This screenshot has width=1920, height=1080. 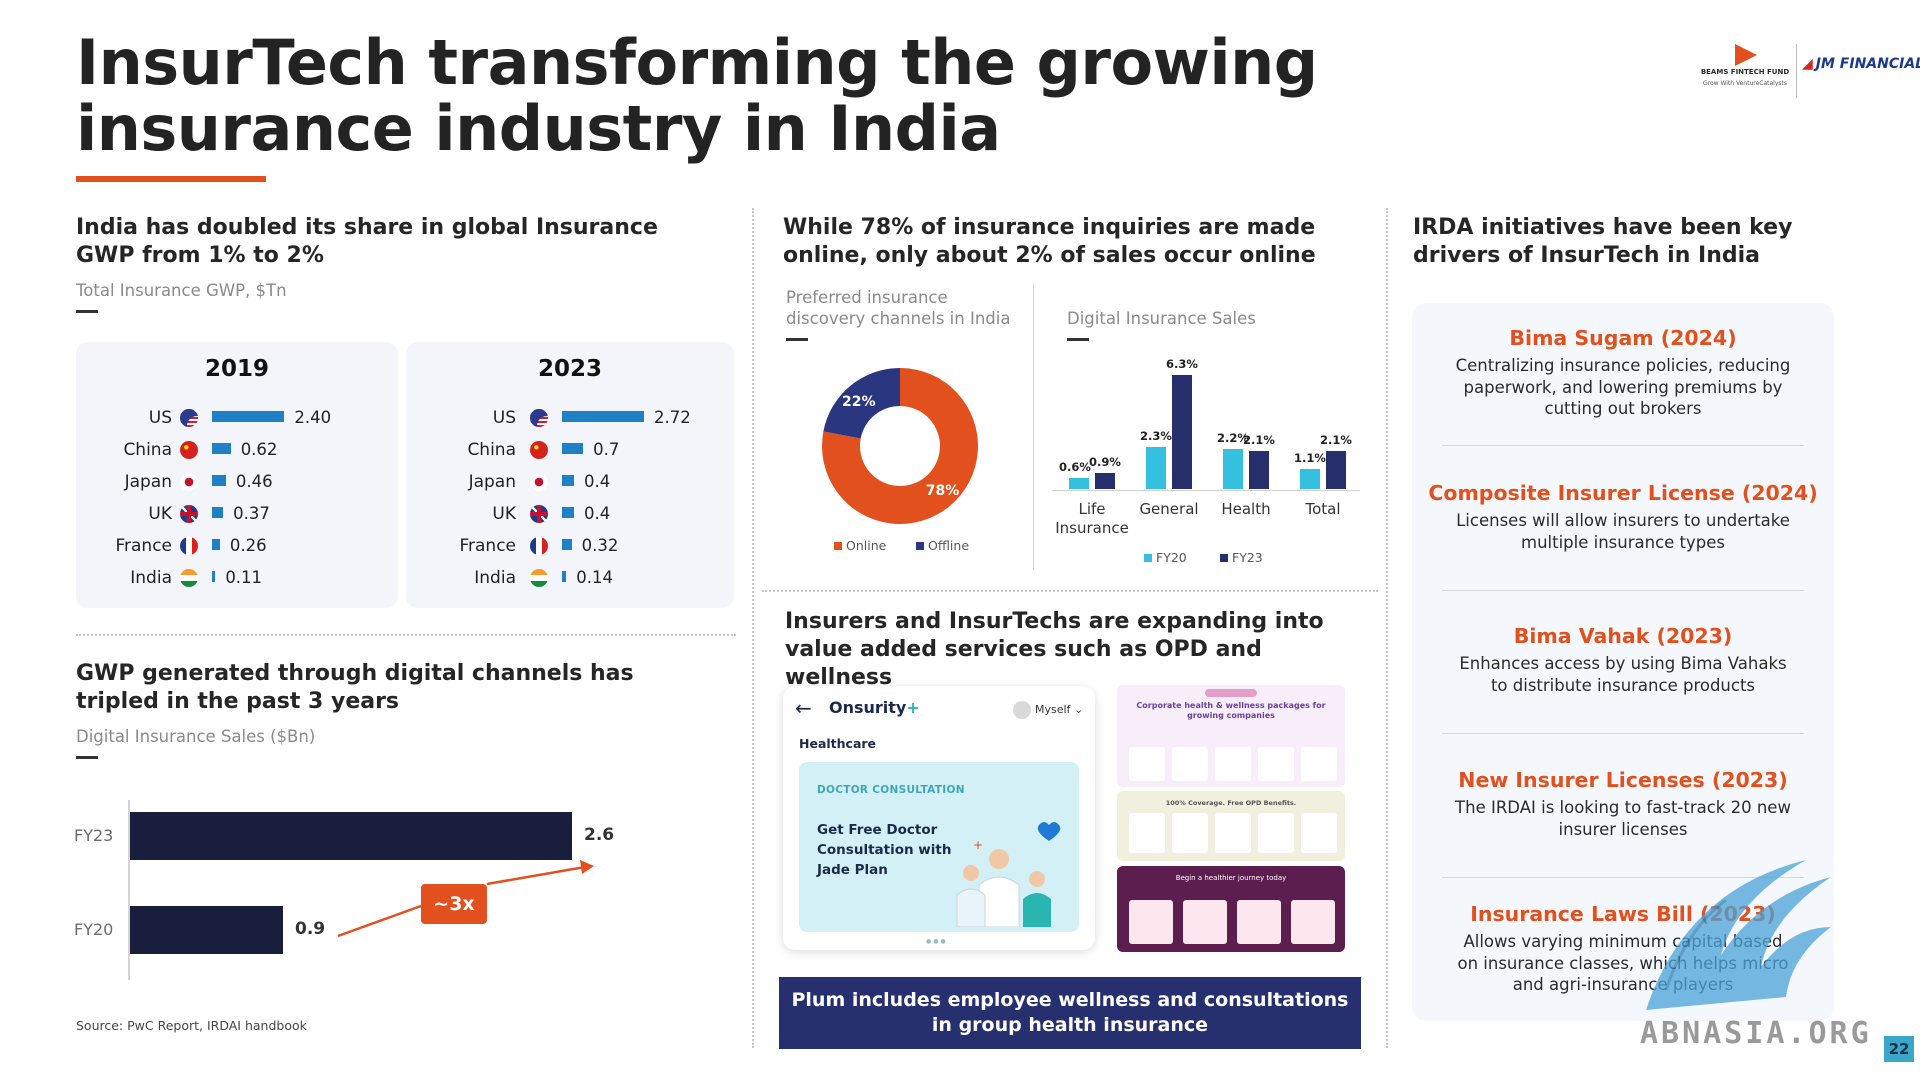 What do you see at coordinates (1323, 509) in the screenshot?
I see `sales-category-label: Total` at bounding box center [1323, 509].